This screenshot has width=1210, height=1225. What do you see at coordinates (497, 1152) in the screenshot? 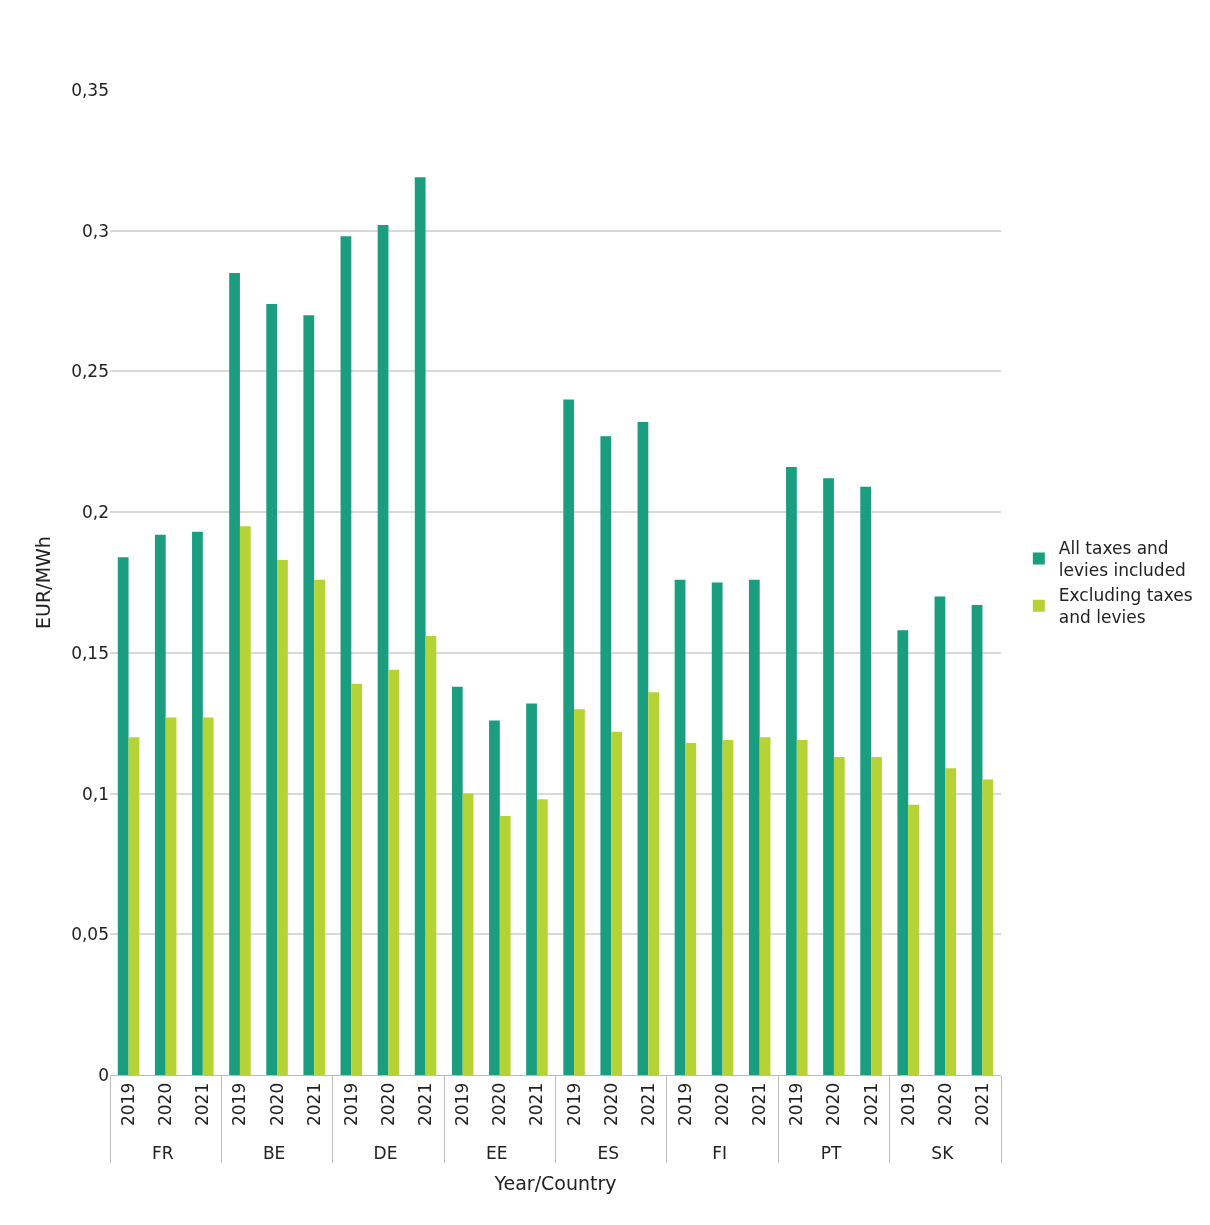
I see `text: EE` at bounding box center [497, 1152].